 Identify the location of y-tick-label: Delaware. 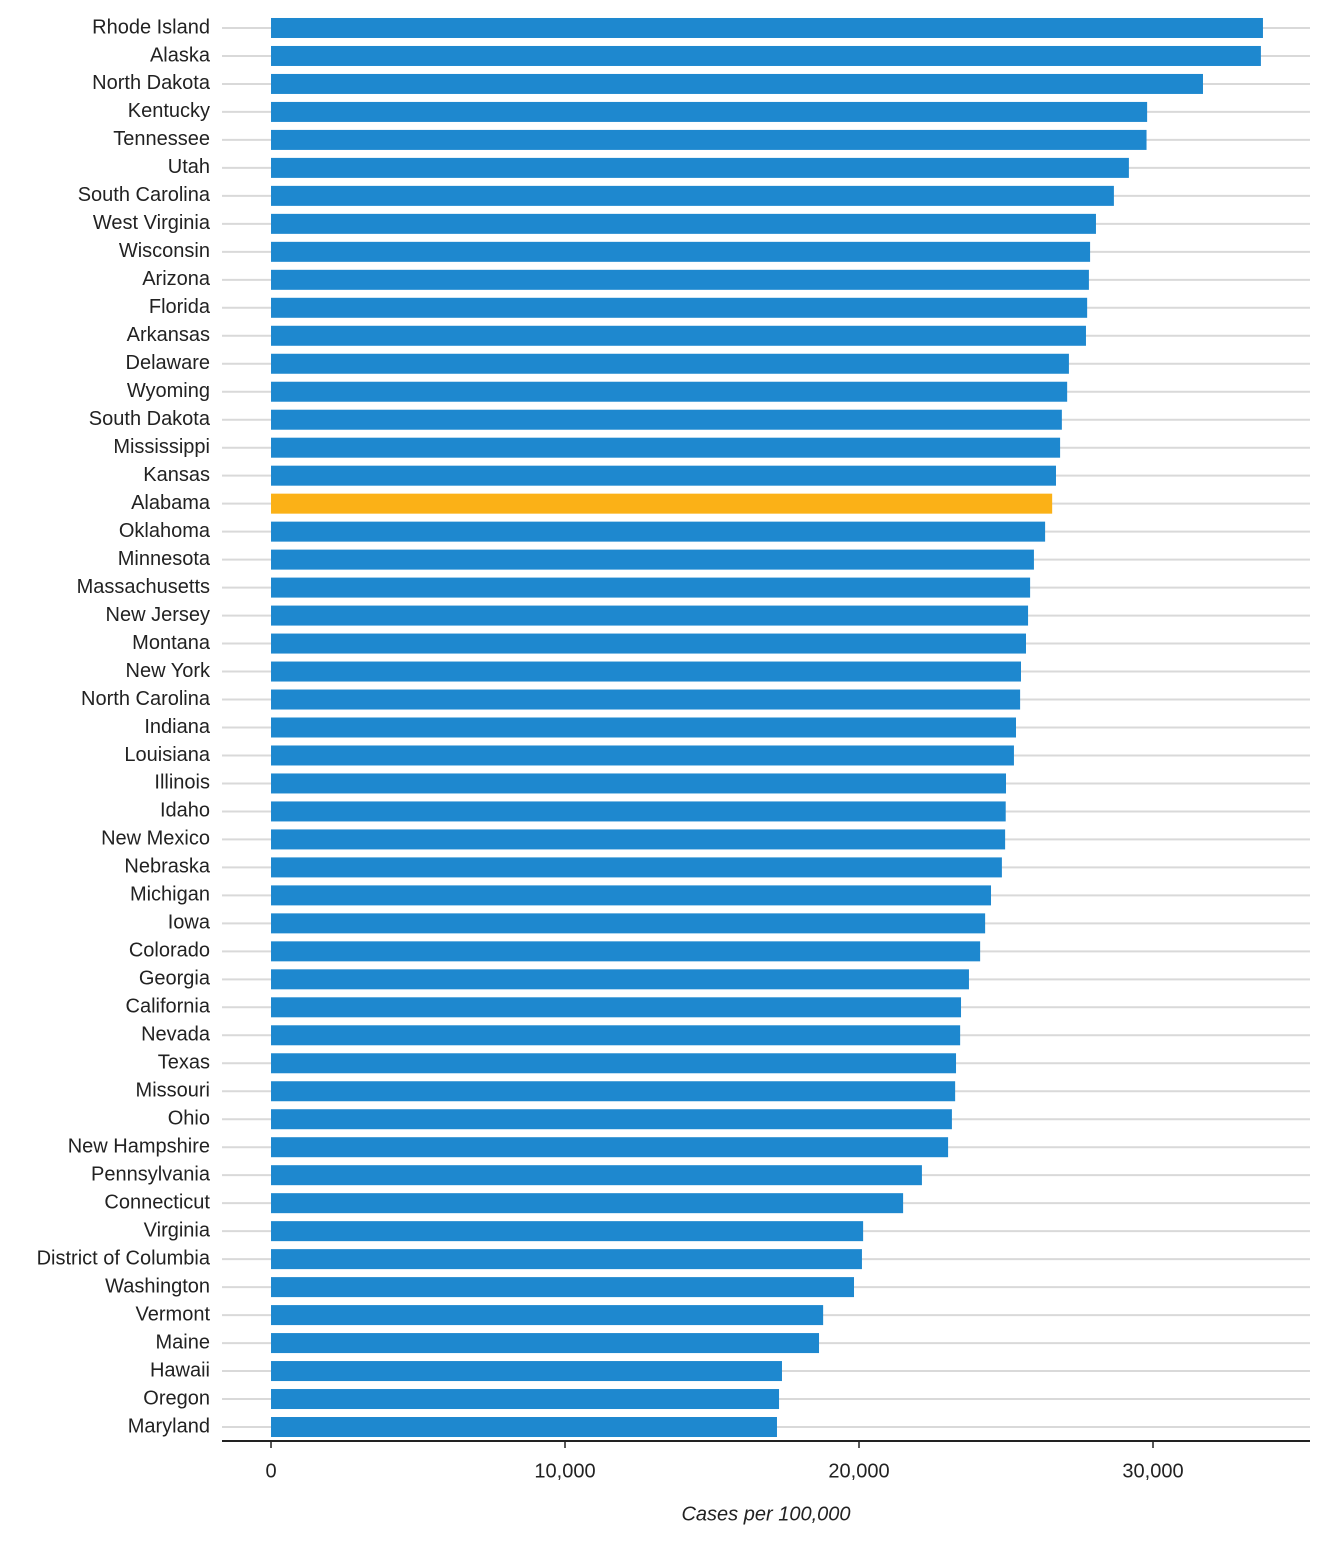
(168, 363).